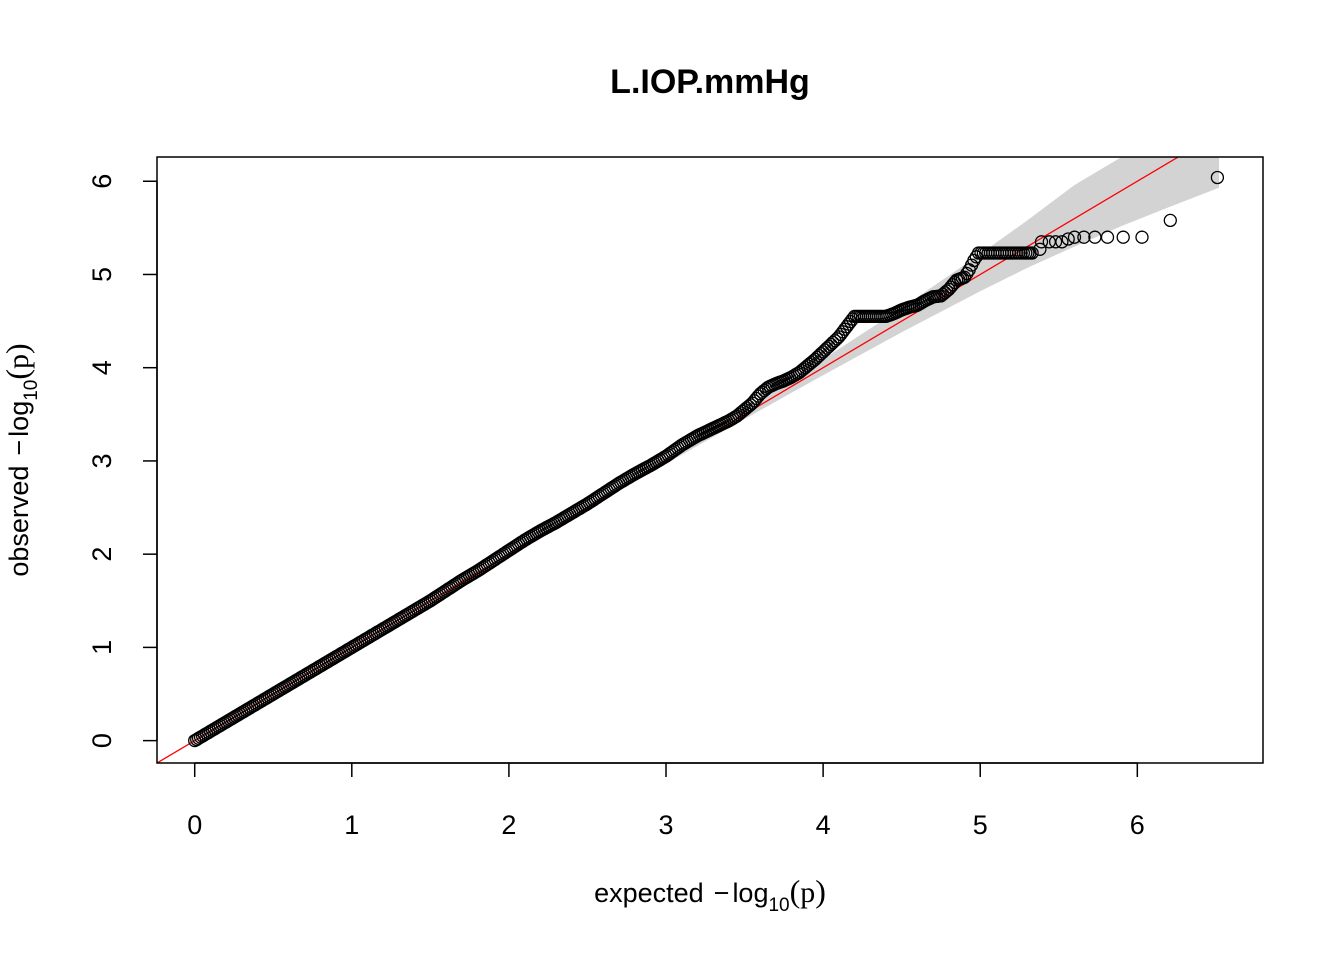  What do you see at coordinates (722, 893) in the screenshot?
I see `x-axis-label-minus: −` at bounding box center [722, 893].